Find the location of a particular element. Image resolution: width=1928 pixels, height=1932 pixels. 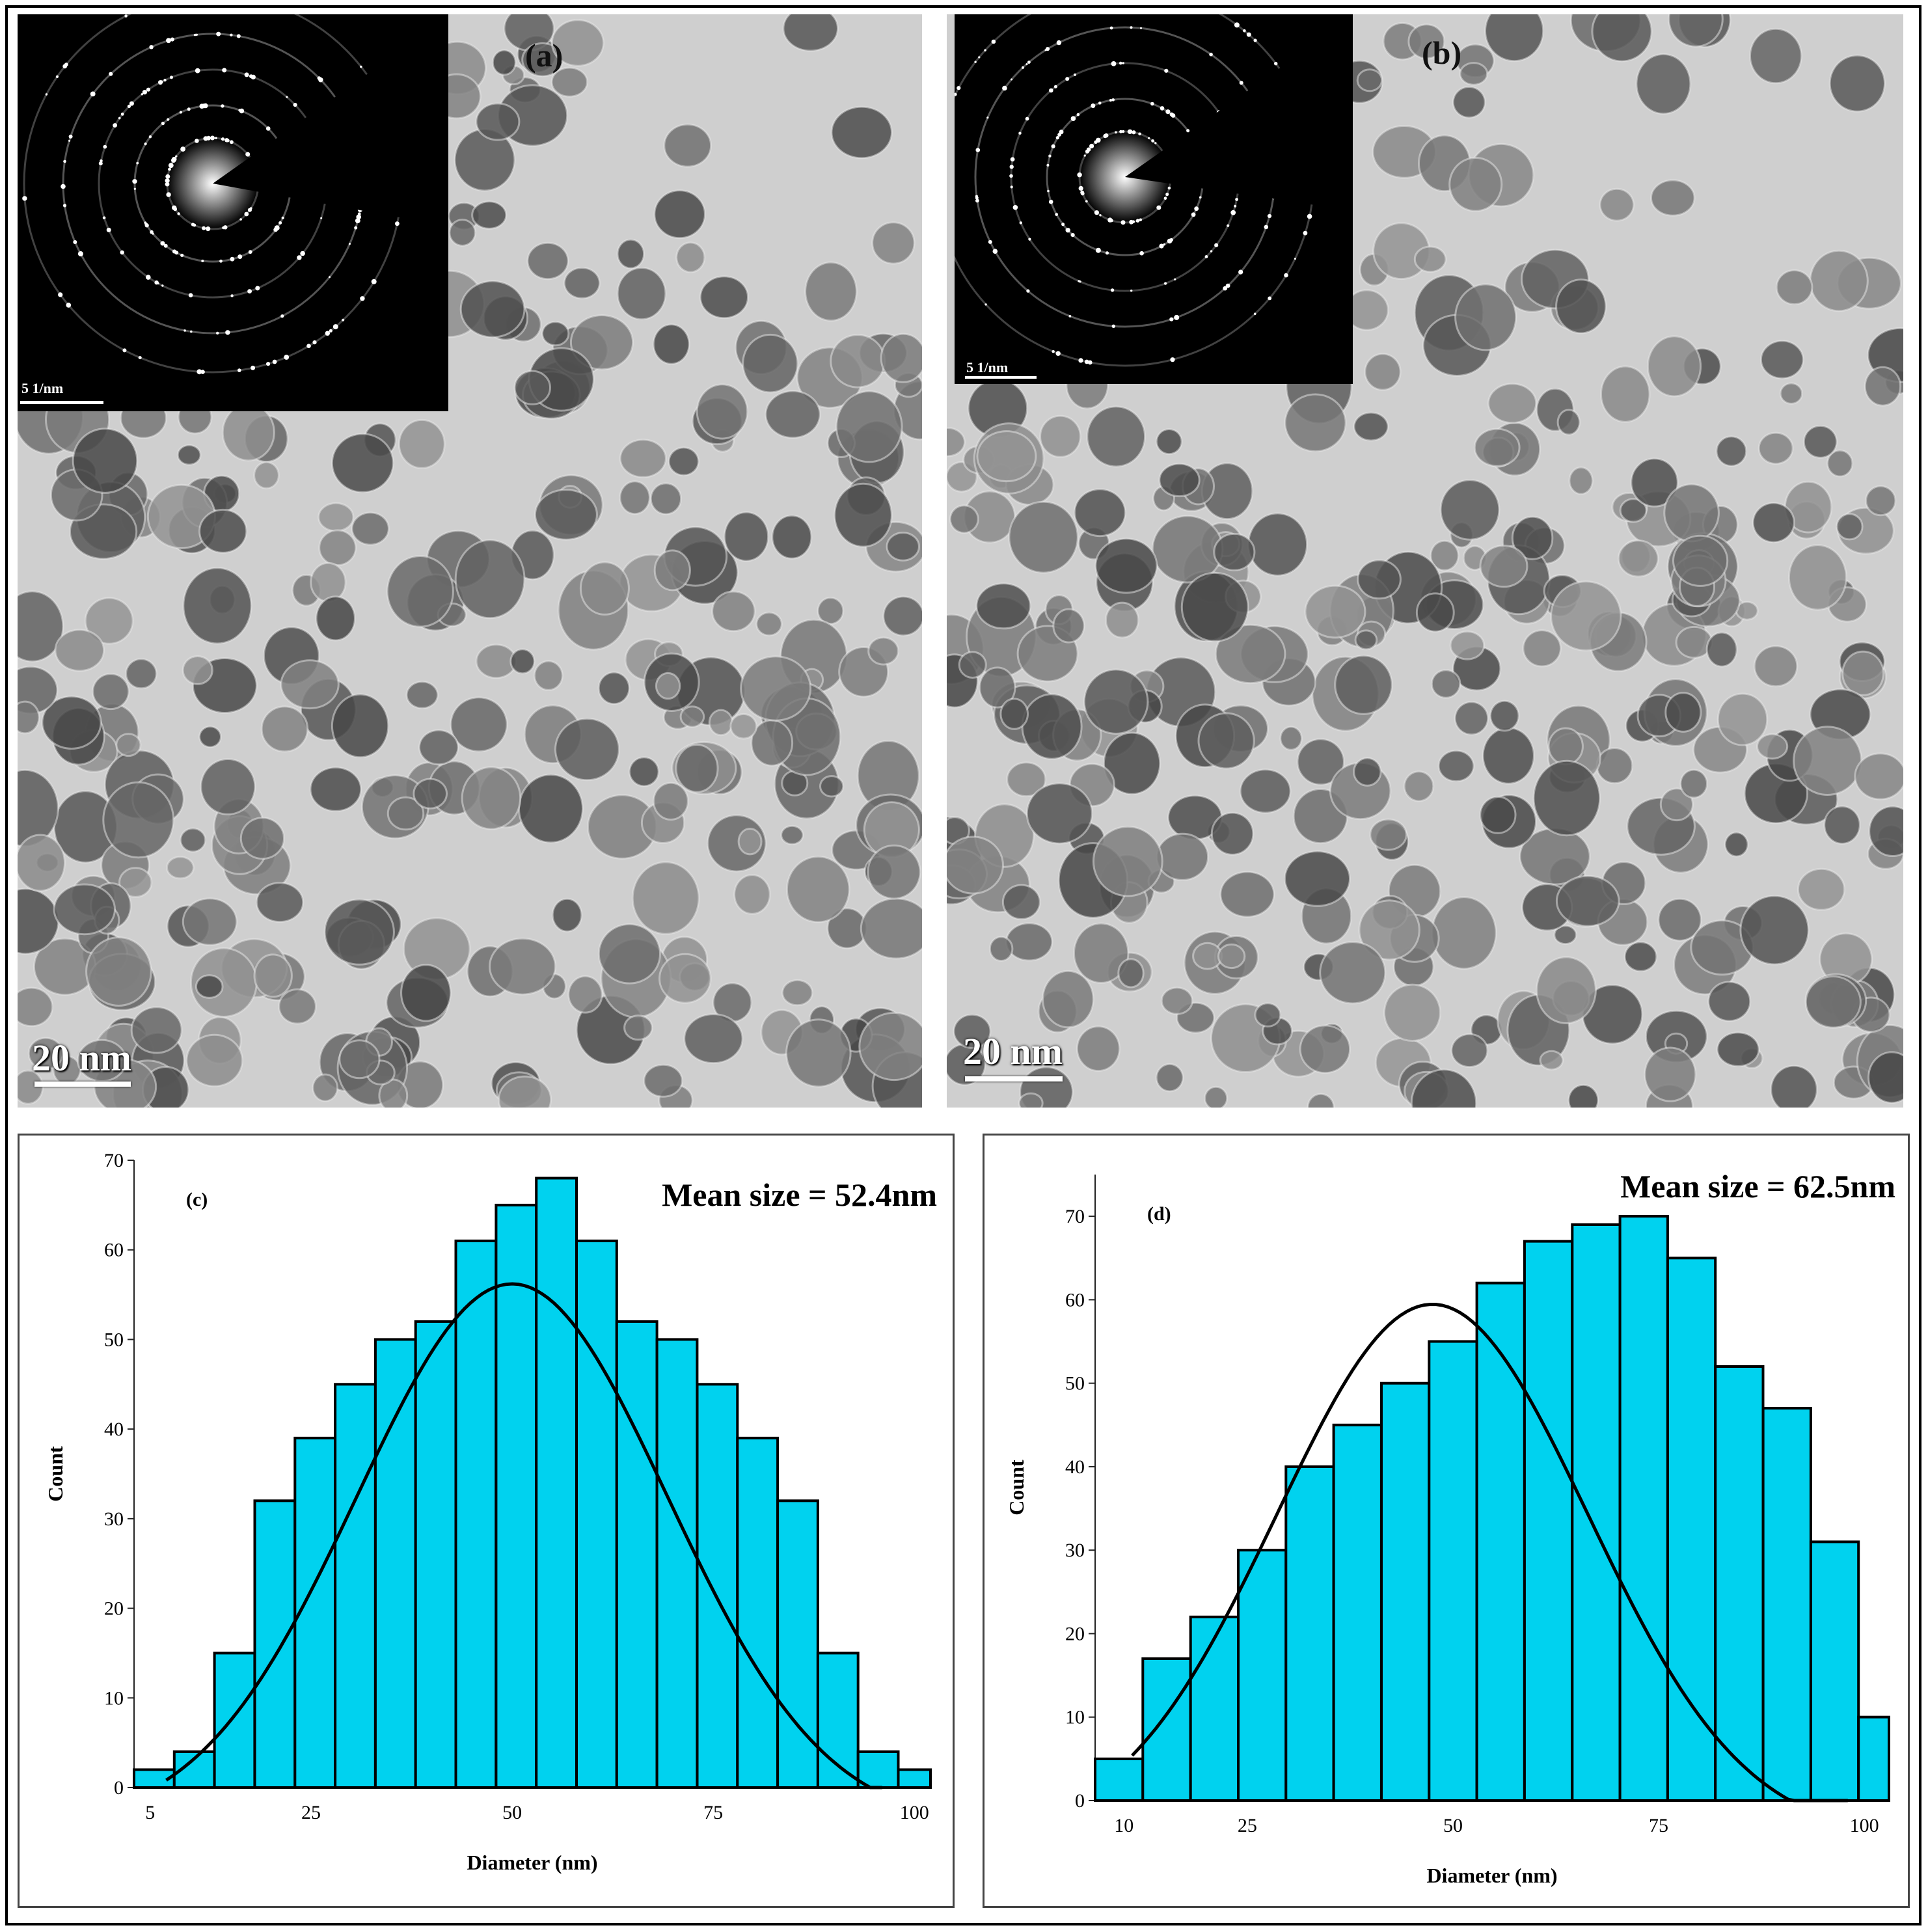

mean-size-label: Mean size = 52.4nm is located at coordinates (800, 1195).